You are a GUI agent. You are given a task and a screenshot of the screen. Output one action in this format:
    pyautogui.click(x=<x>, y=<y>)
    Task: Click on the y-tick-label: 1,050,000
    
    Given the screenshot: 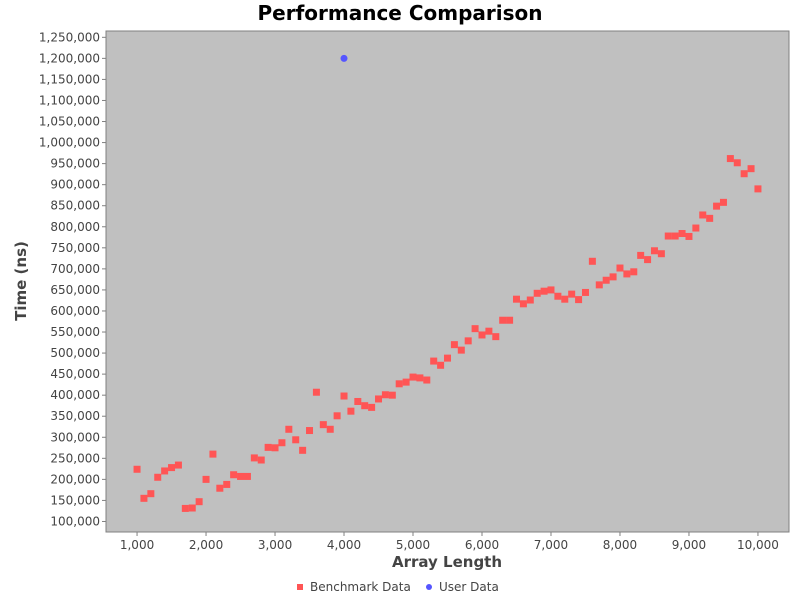 What is the action you would take?
    pyautogui.click(x=69, y=122)
    